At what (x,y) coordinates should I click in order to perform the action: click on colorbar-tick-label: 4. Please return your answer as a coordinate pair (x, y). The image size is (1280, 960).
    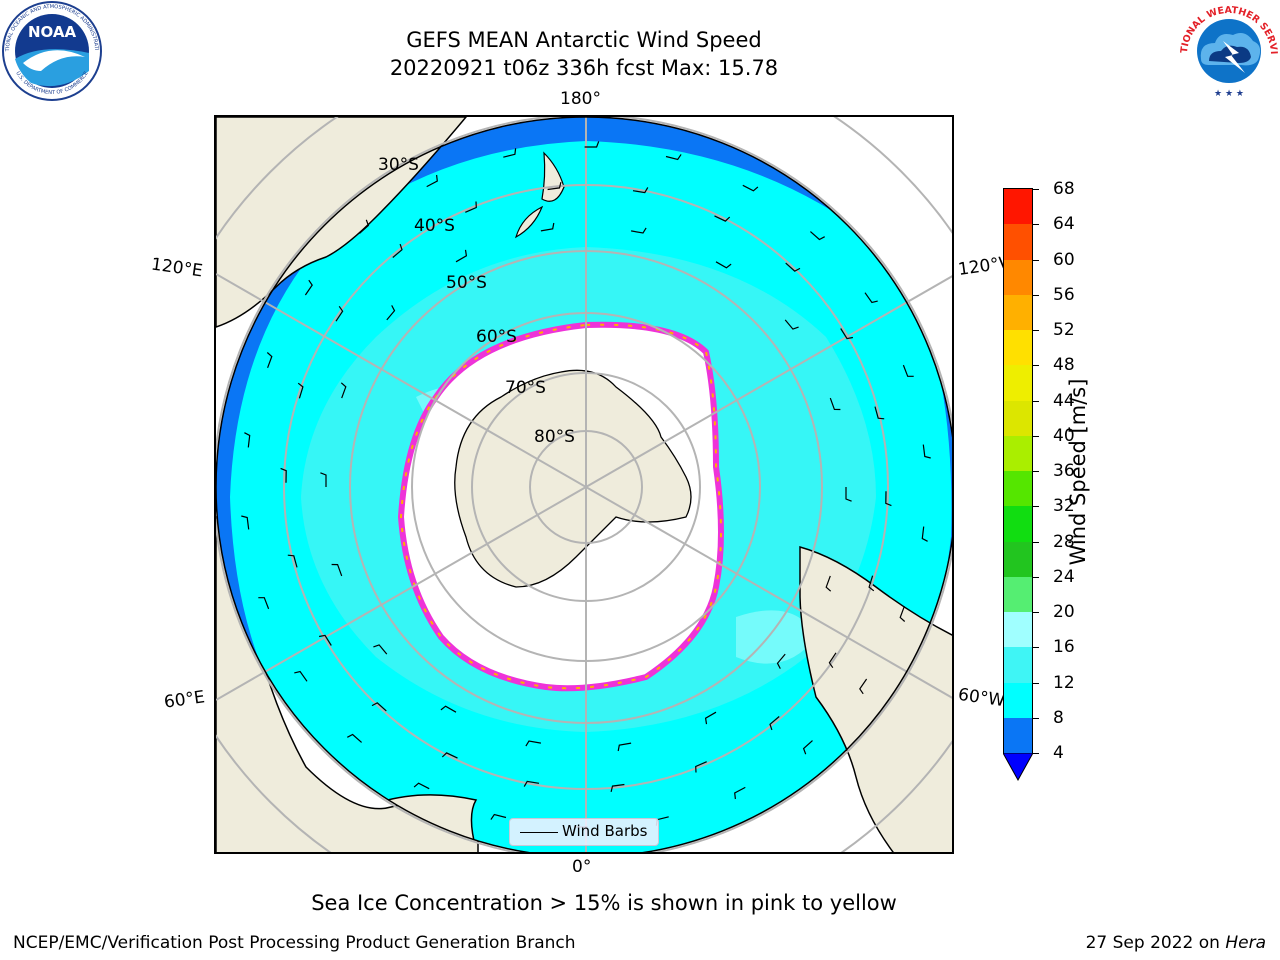
    Looking at the image, I should click on (1058, 753).